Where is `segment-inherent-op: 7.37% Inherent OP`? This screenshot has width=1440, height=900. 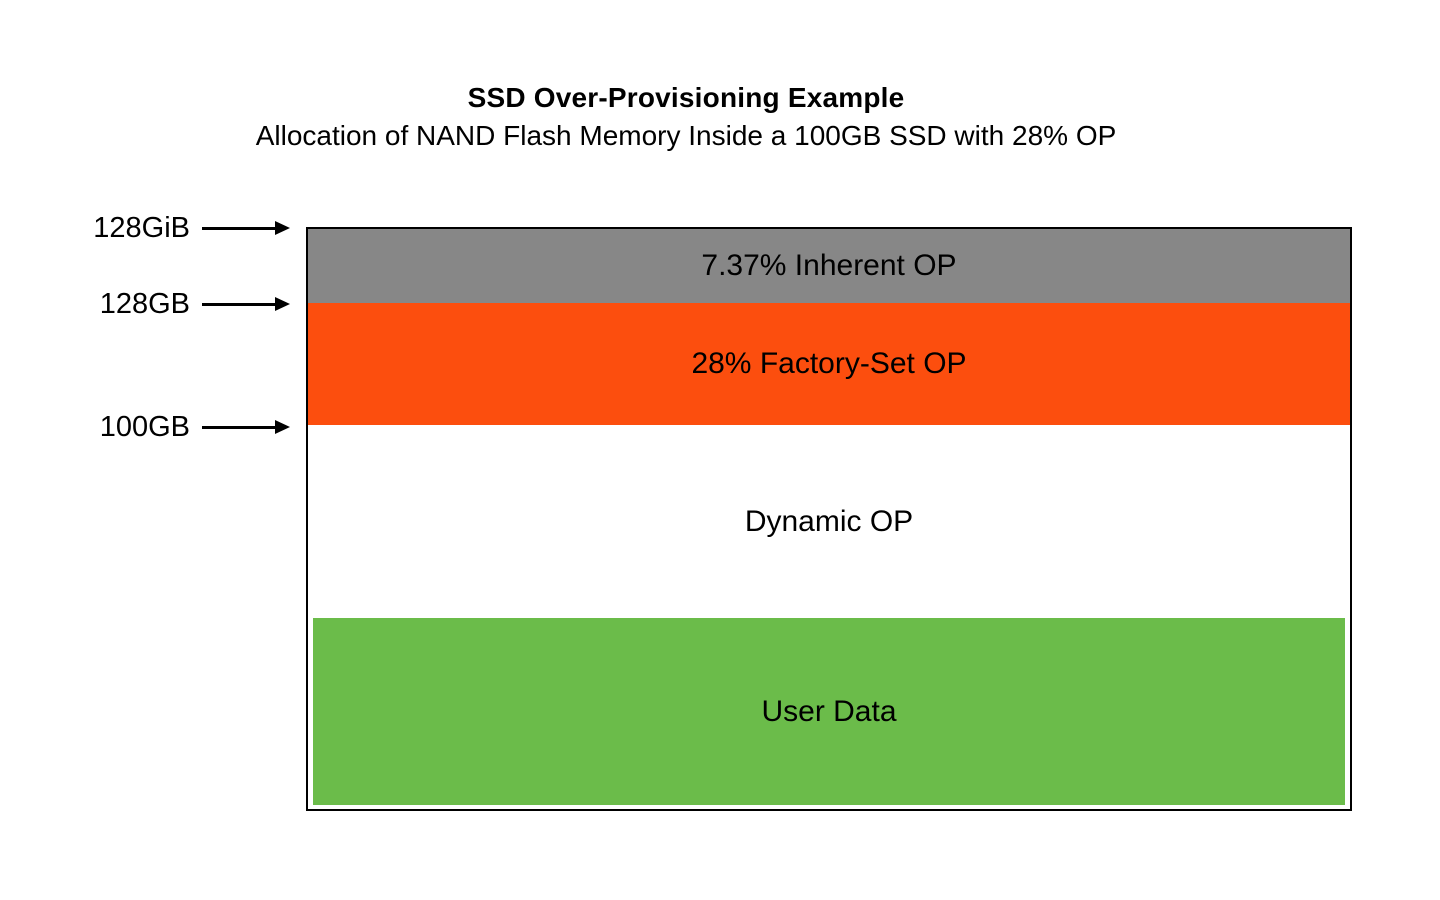
segment-inherent-op: 7.37% Inherent OP is located at coordinates (829, 266).